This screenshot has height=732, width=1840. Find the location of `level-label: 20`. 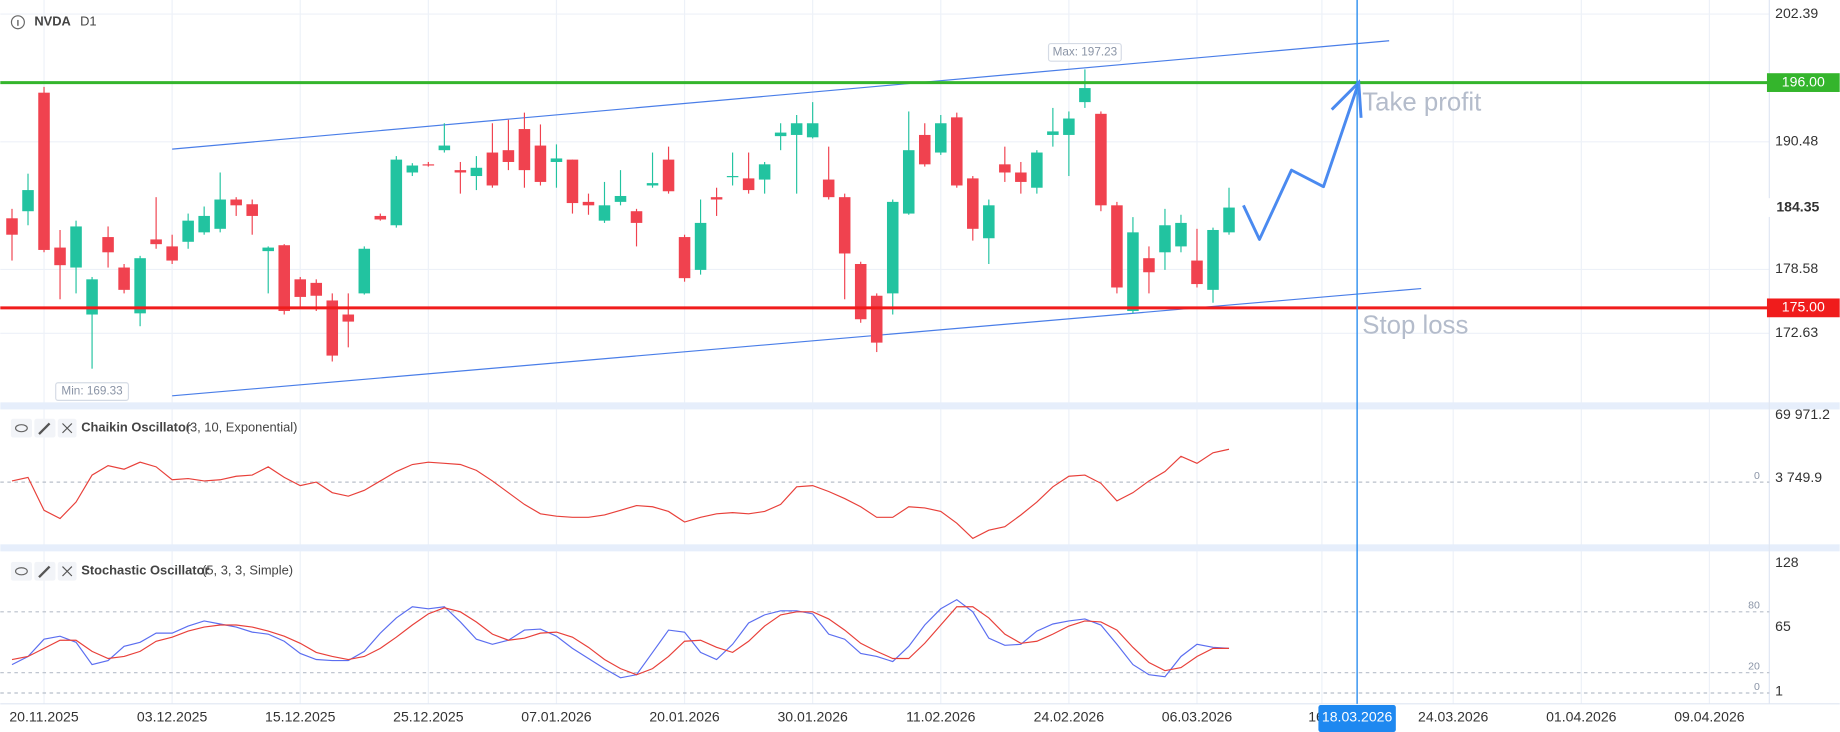

level-label: 20 is located at coordinates (1754, 667).